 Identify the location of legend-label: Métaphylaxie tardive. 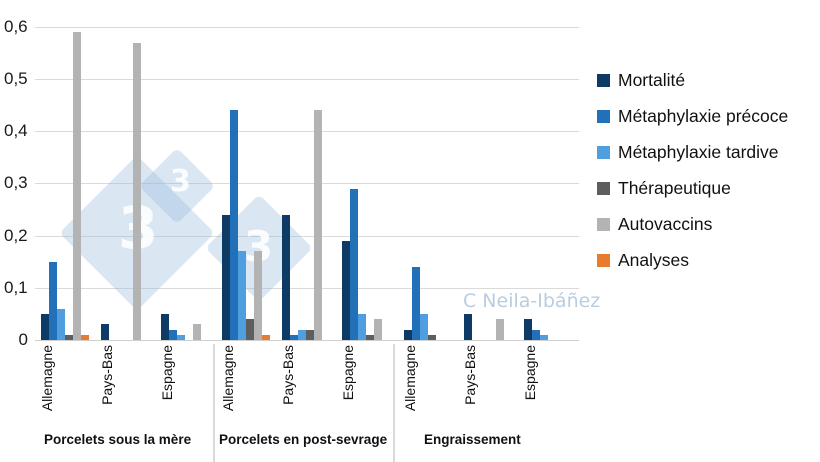
(698, 151).